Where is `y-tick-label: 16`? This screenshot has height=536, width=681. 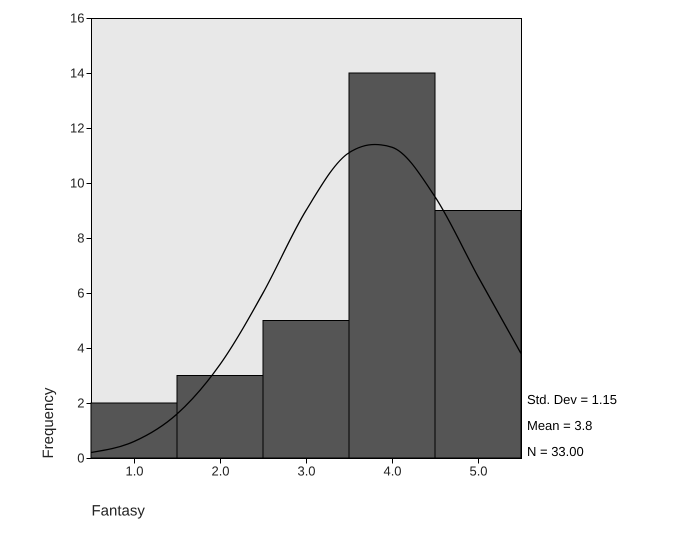 y-tick-label: 16 is located at coordinates (77, 18).